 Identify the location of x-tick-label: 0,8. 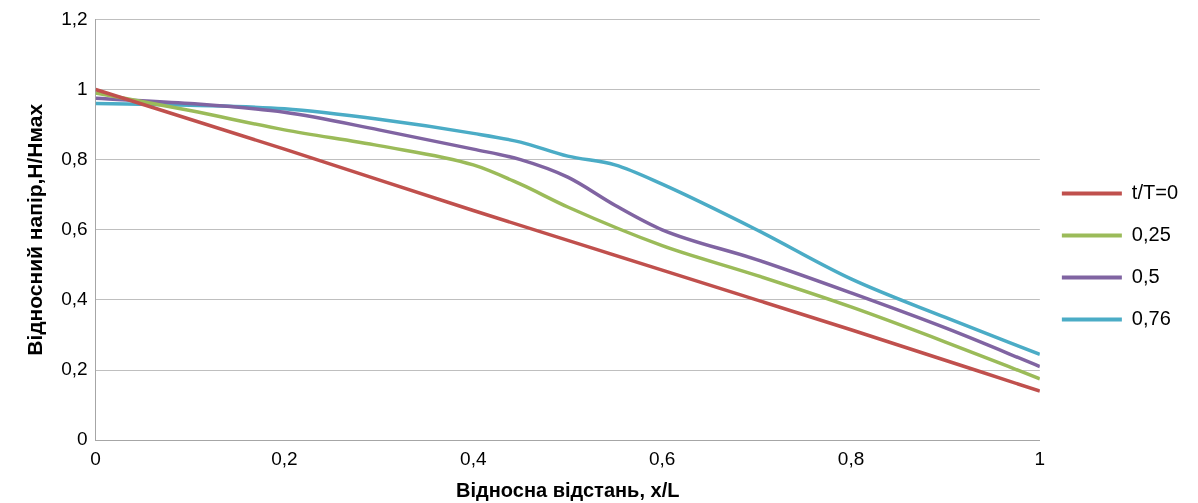
(851, 458).